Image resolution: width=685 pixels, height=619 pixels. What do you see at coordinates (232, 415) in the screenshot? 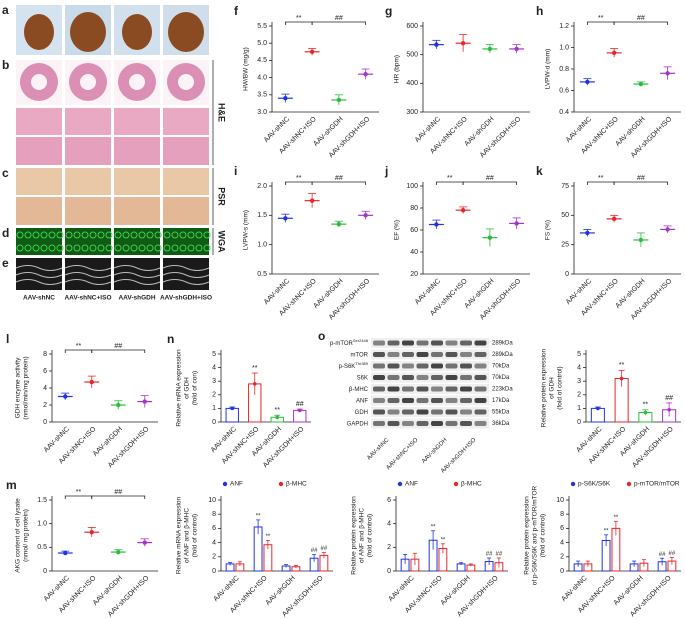
I see `bar` at bounding box center [232, 415].